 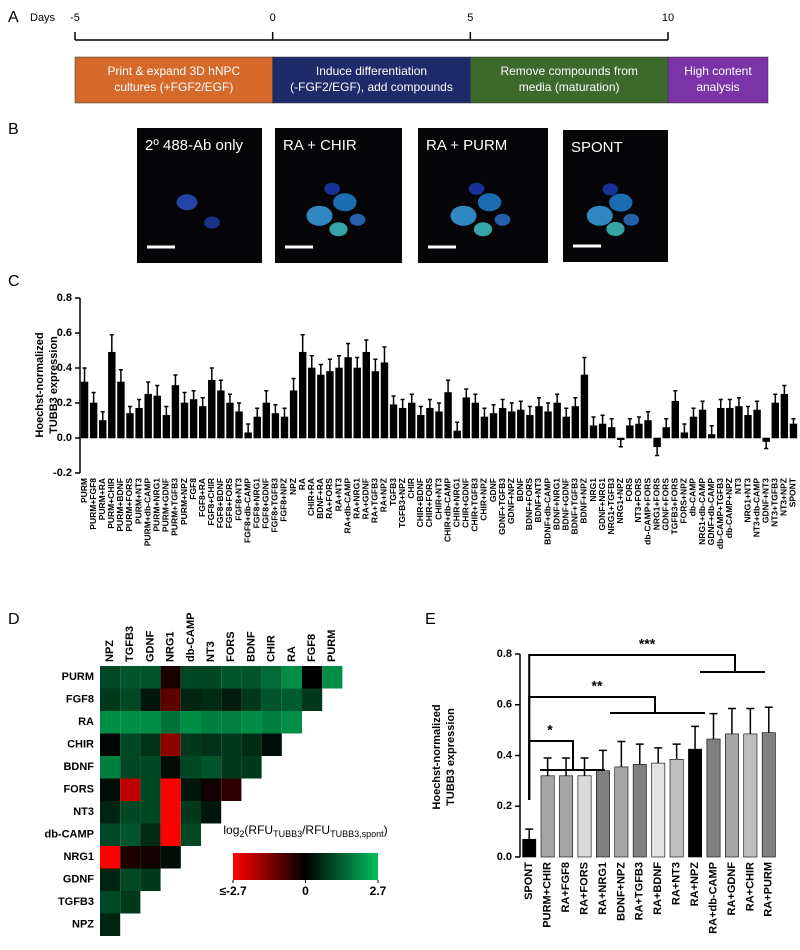 What do you see at coordinates (220, 503) in the screenshot?
I see `x-tick-label: FGF8+BDNF` at bounding box center [220, 503].